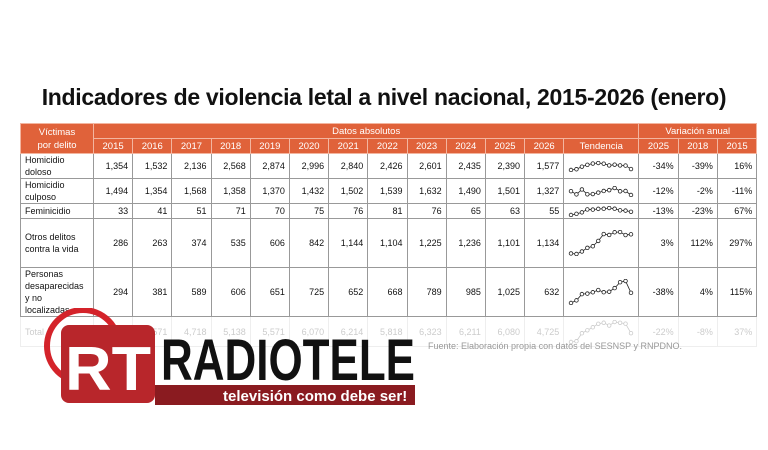 Image resolution: width=768 pixels, height=450 pixels. I want to click on value-cell: 76, so click(348, 211).